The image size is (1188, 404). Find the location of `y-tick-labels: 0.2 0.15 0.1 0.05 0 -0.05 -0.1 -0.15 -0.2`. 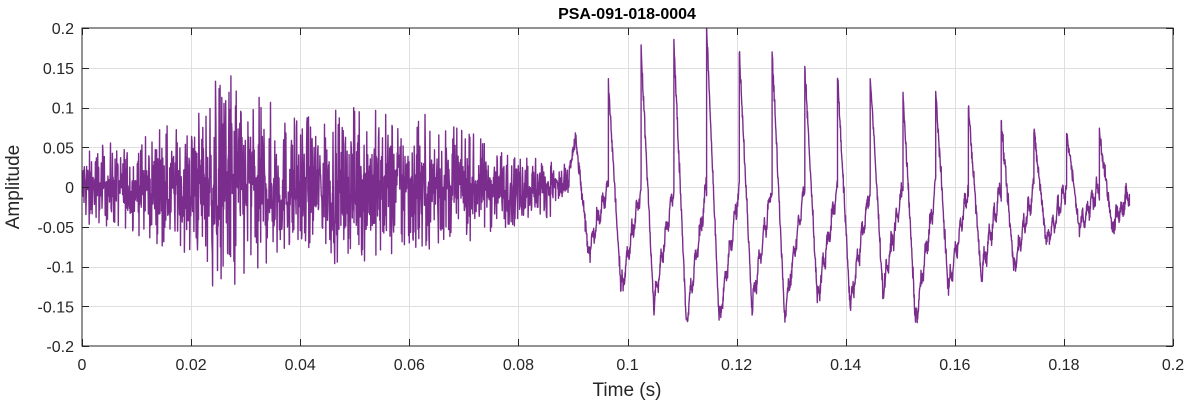

y-tick-labels: 0.2 0.15 0.1 0.05 0 -0.05 -0.1 -0.15 -0.2 is located at coordinates (56, 188).